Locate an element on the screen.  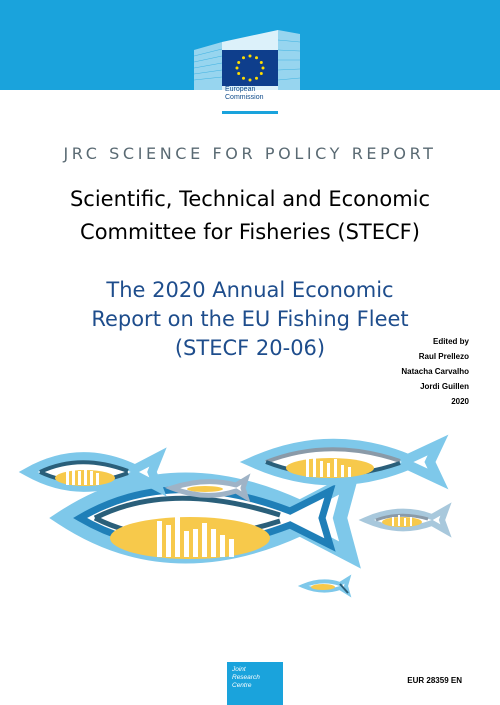
publication-year: 2020 is located at coordinates (460, 401).